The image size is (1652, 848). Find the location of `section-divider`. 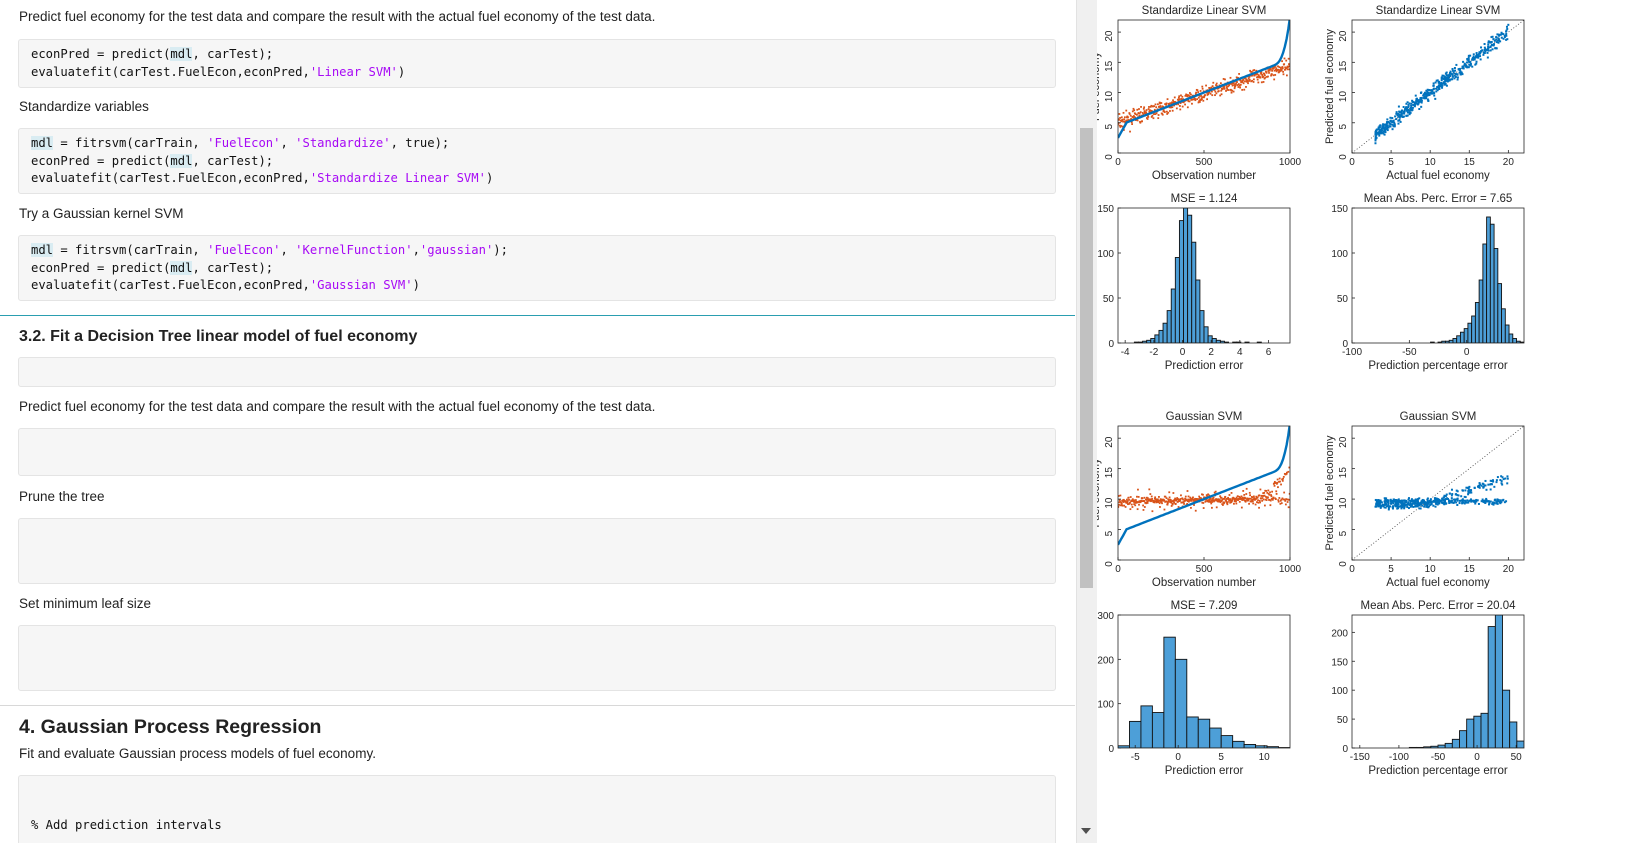

section-divider is located at coordinates (537, 705).